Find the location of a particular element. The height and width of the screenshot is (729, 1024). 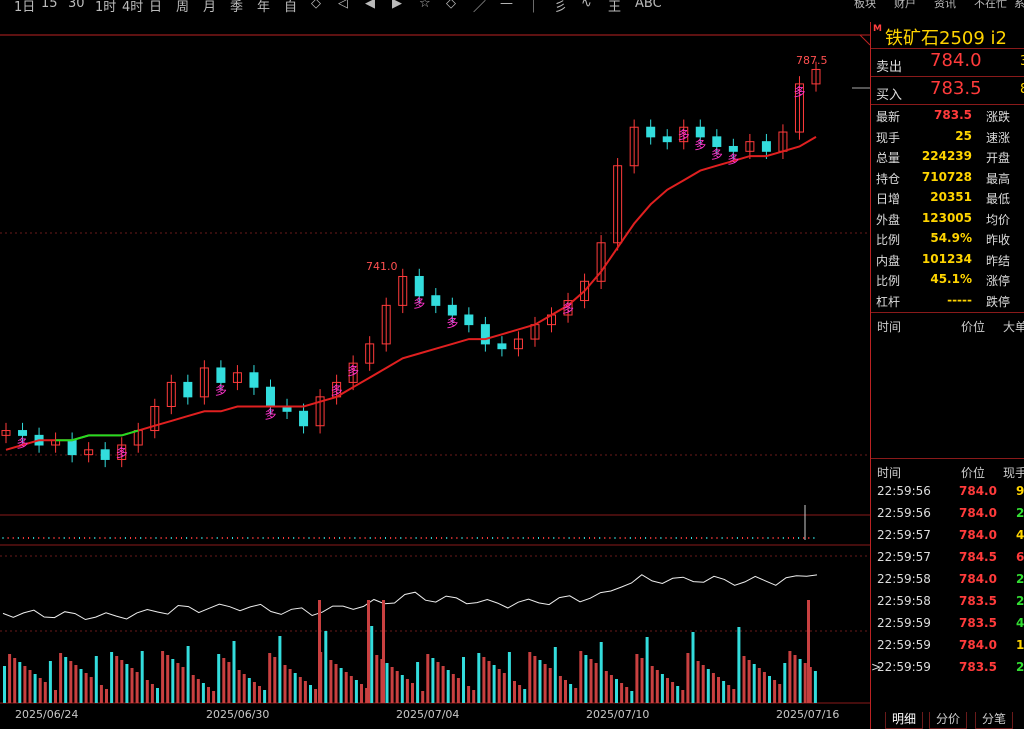

tab-detail: 明细 is located at coordinates (904, 720).